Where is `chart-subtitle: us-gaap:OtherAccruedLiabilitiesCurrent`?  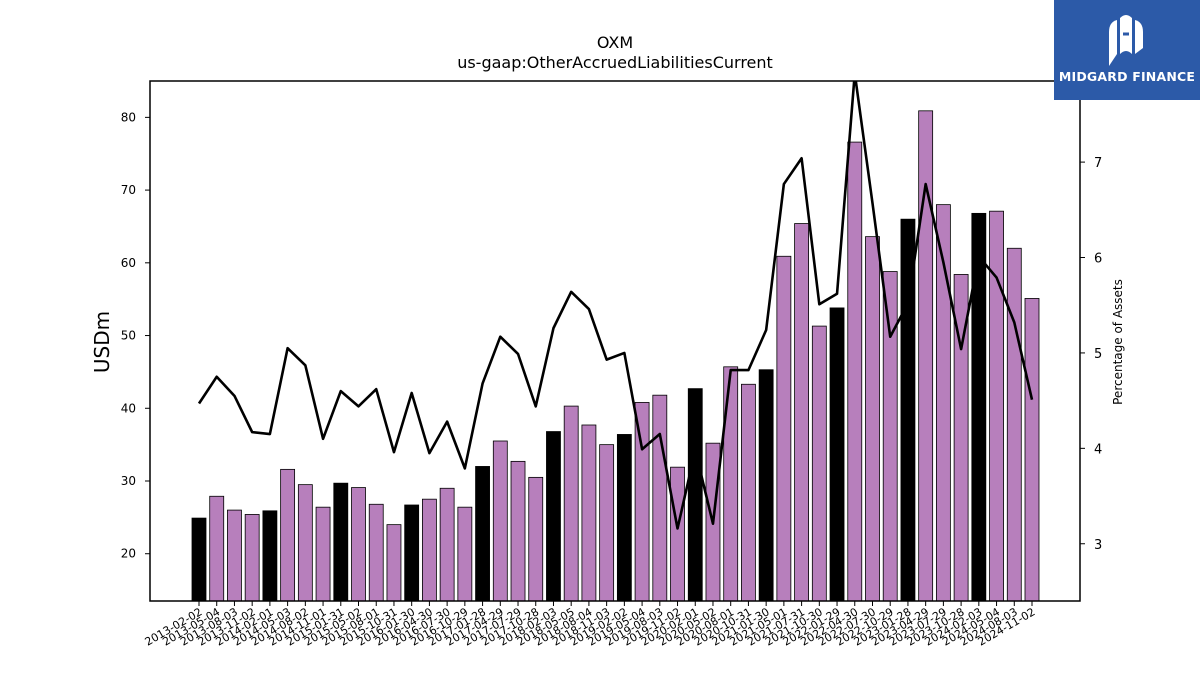 chart-subtitle: us-gaap:OtherAccruedLiabilitiesCurrent is located at coordinates (615, 62).